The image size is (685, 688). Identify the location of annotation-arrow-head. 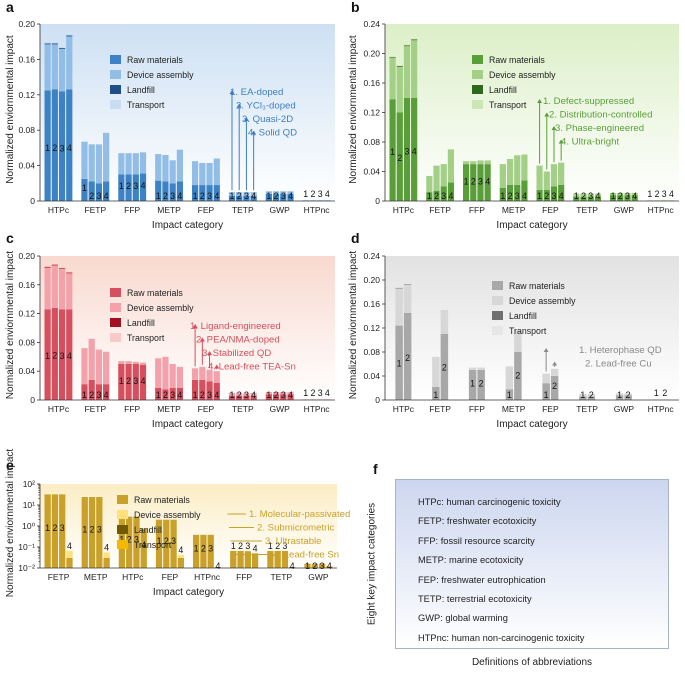
(254, 132).